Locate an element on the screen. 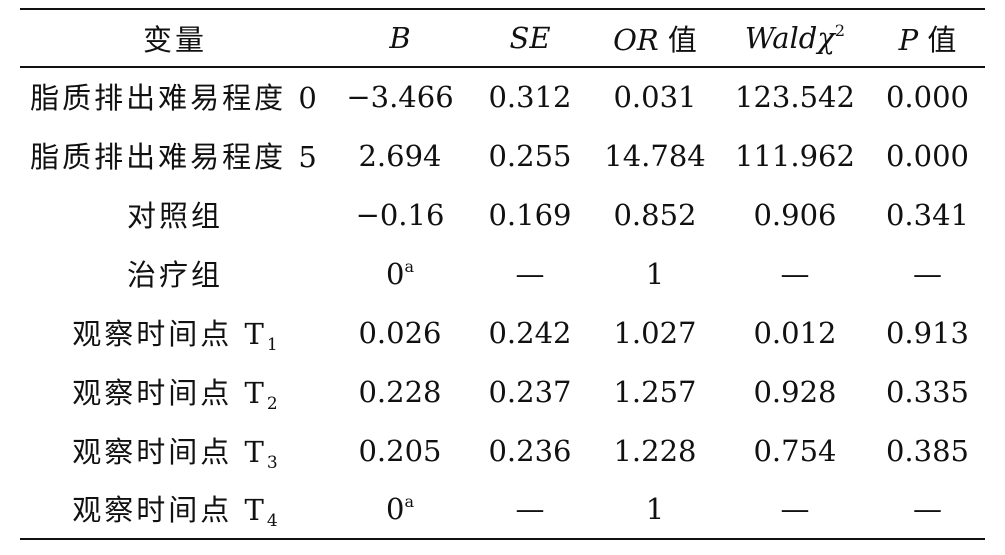 This screenshot has width=1005, height=555. cell-b: −3.466 is located at coordinates (400, 96).